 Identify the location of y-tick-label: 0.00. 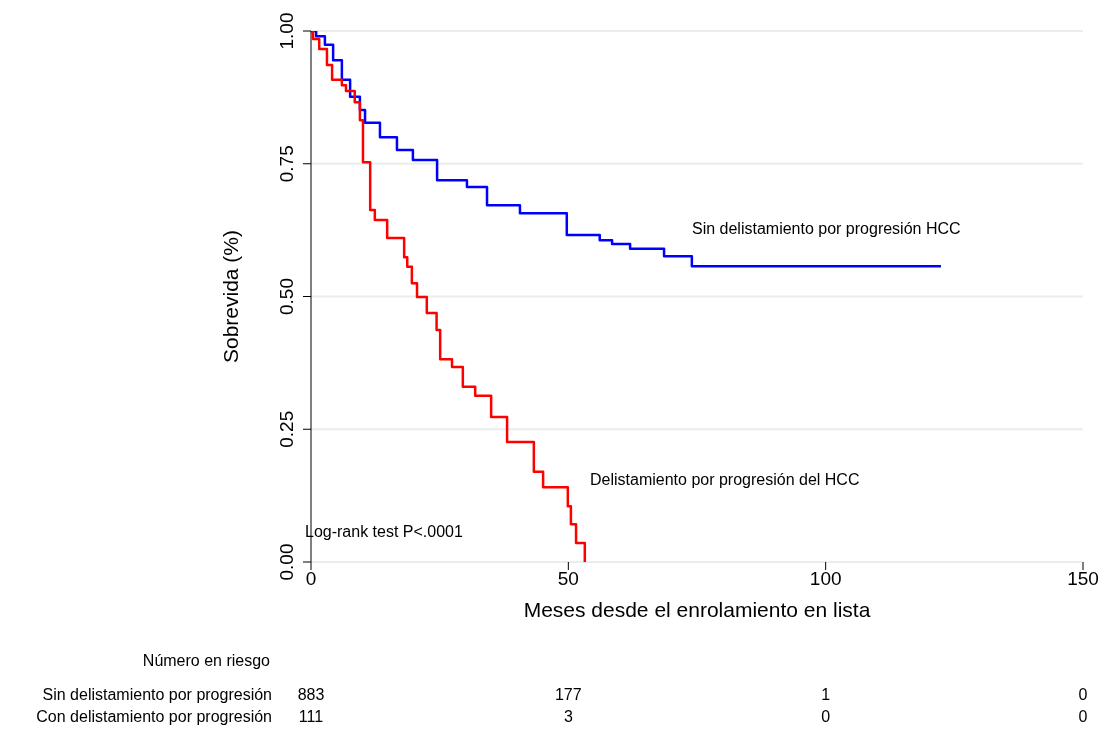
(286, 562).